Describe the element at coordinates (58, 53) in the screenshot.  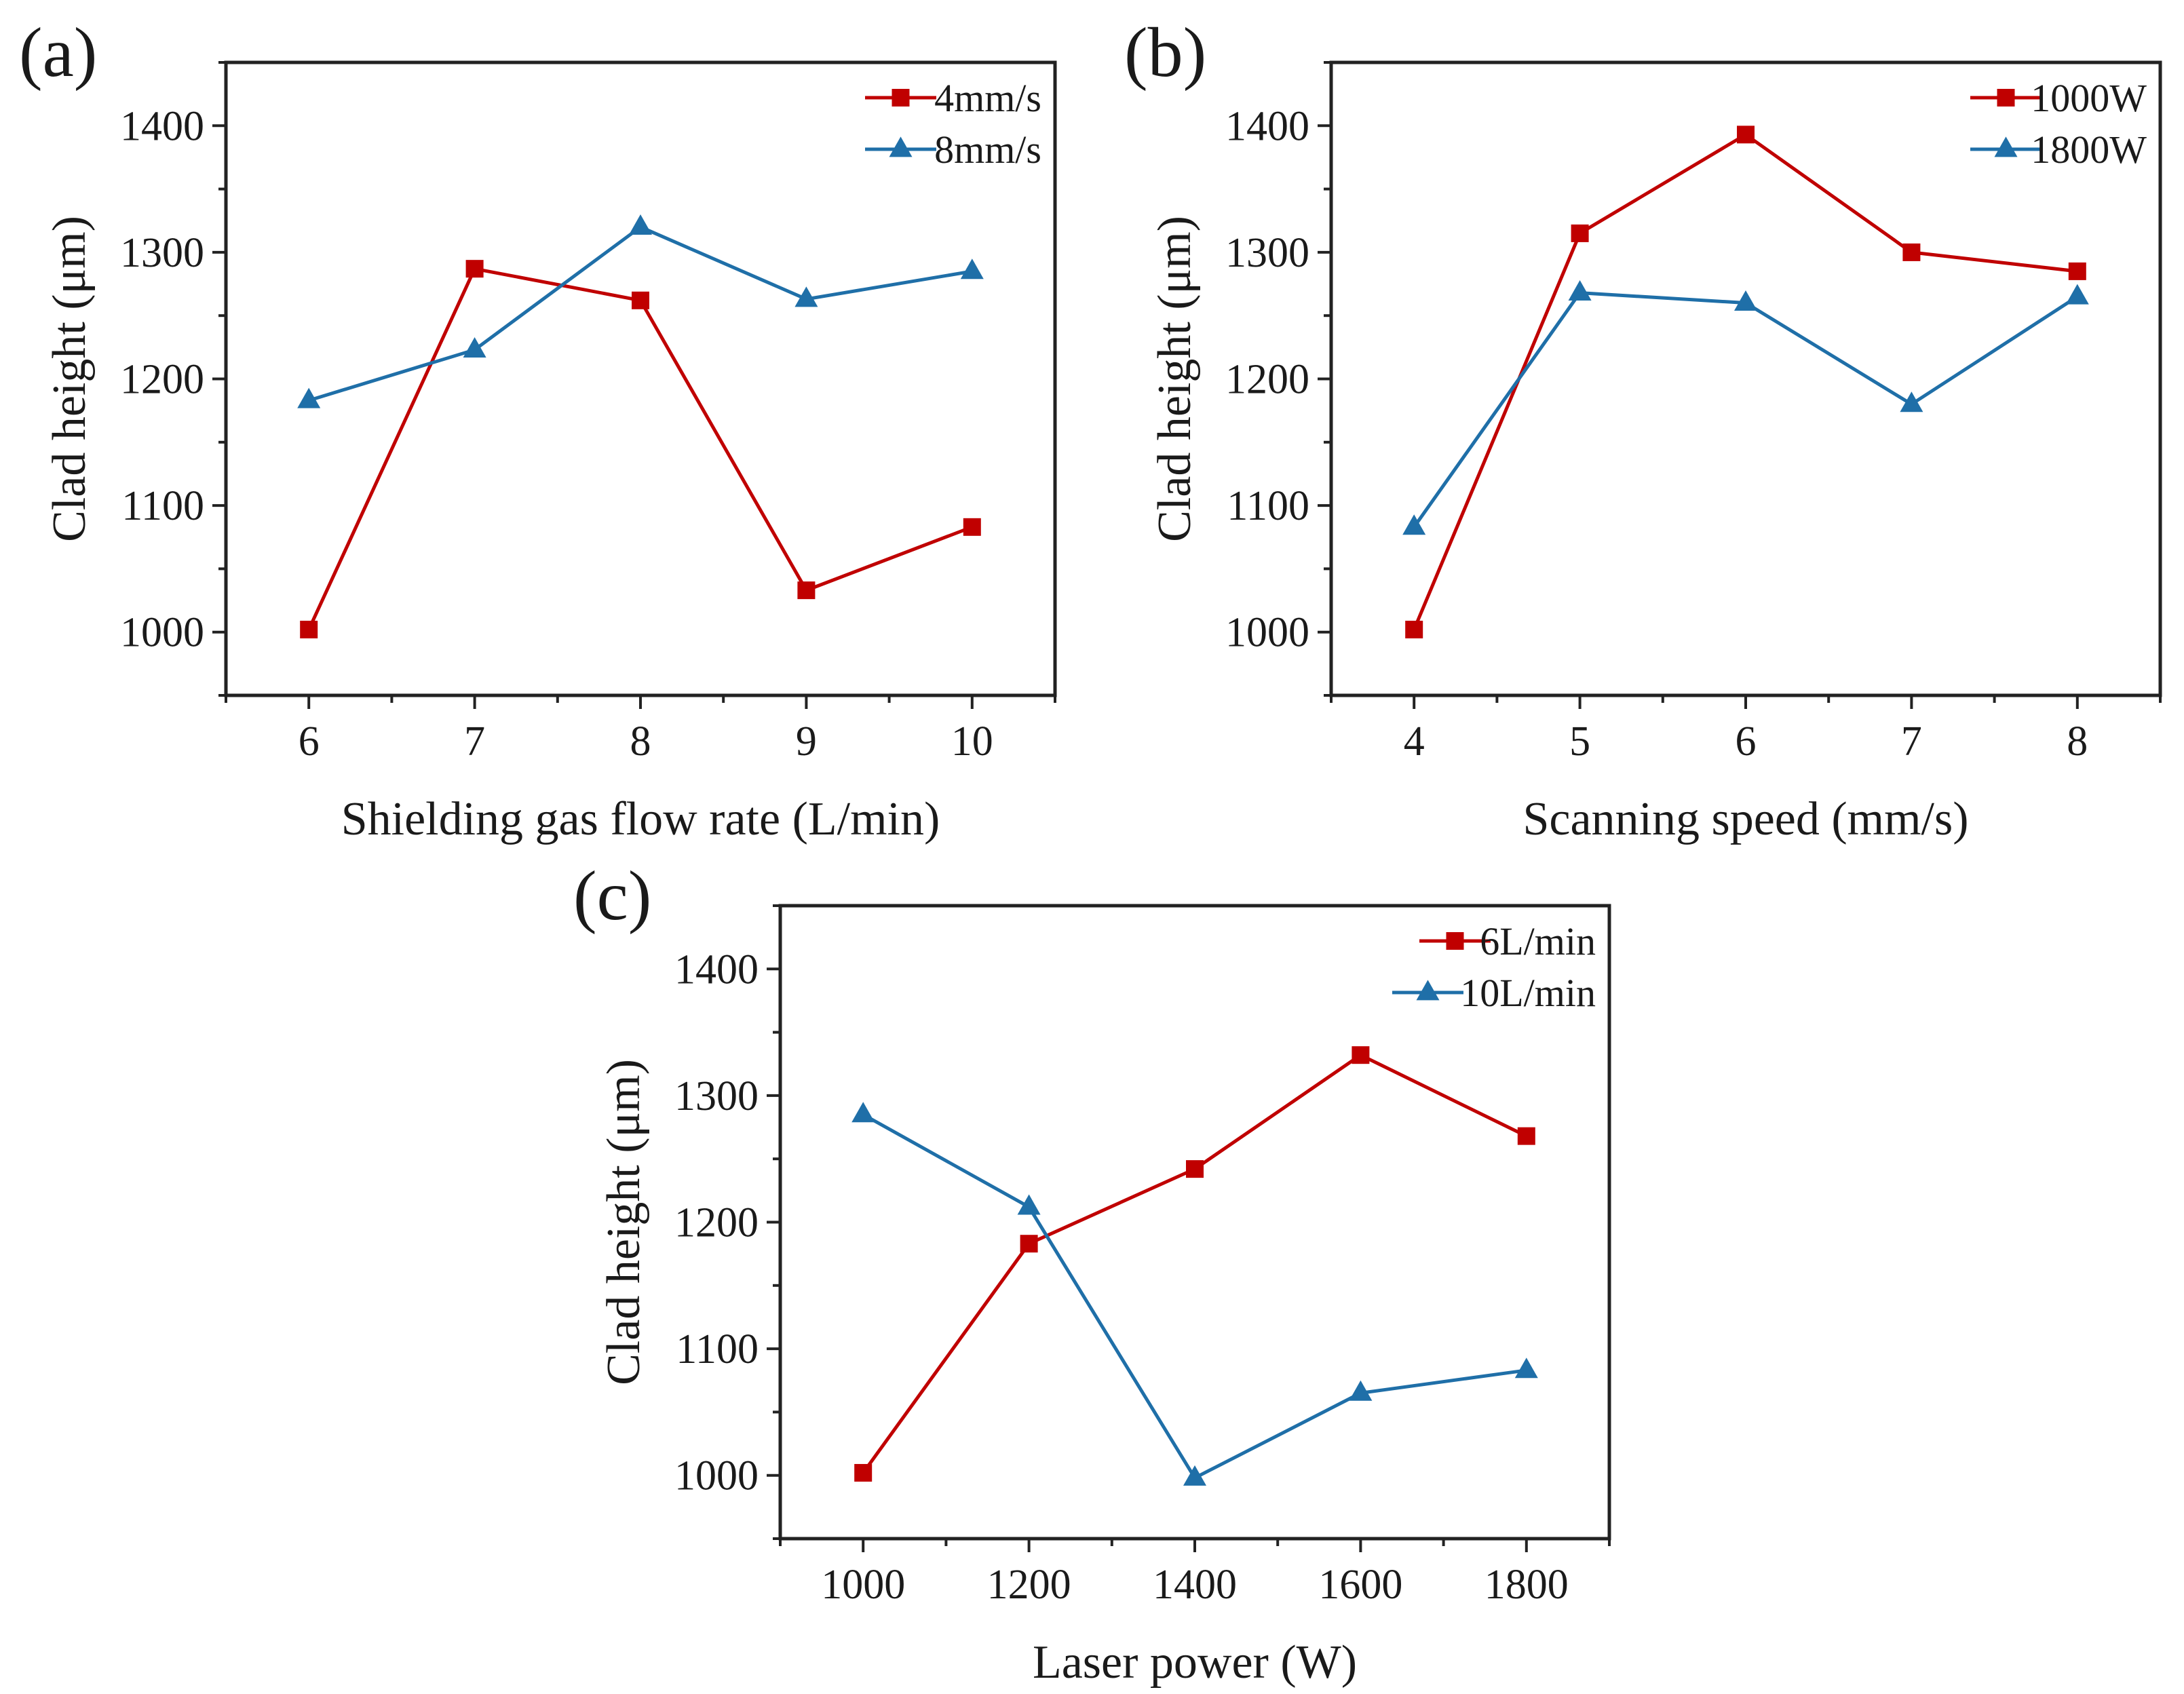
I see `panel-label: (a)` at that location.